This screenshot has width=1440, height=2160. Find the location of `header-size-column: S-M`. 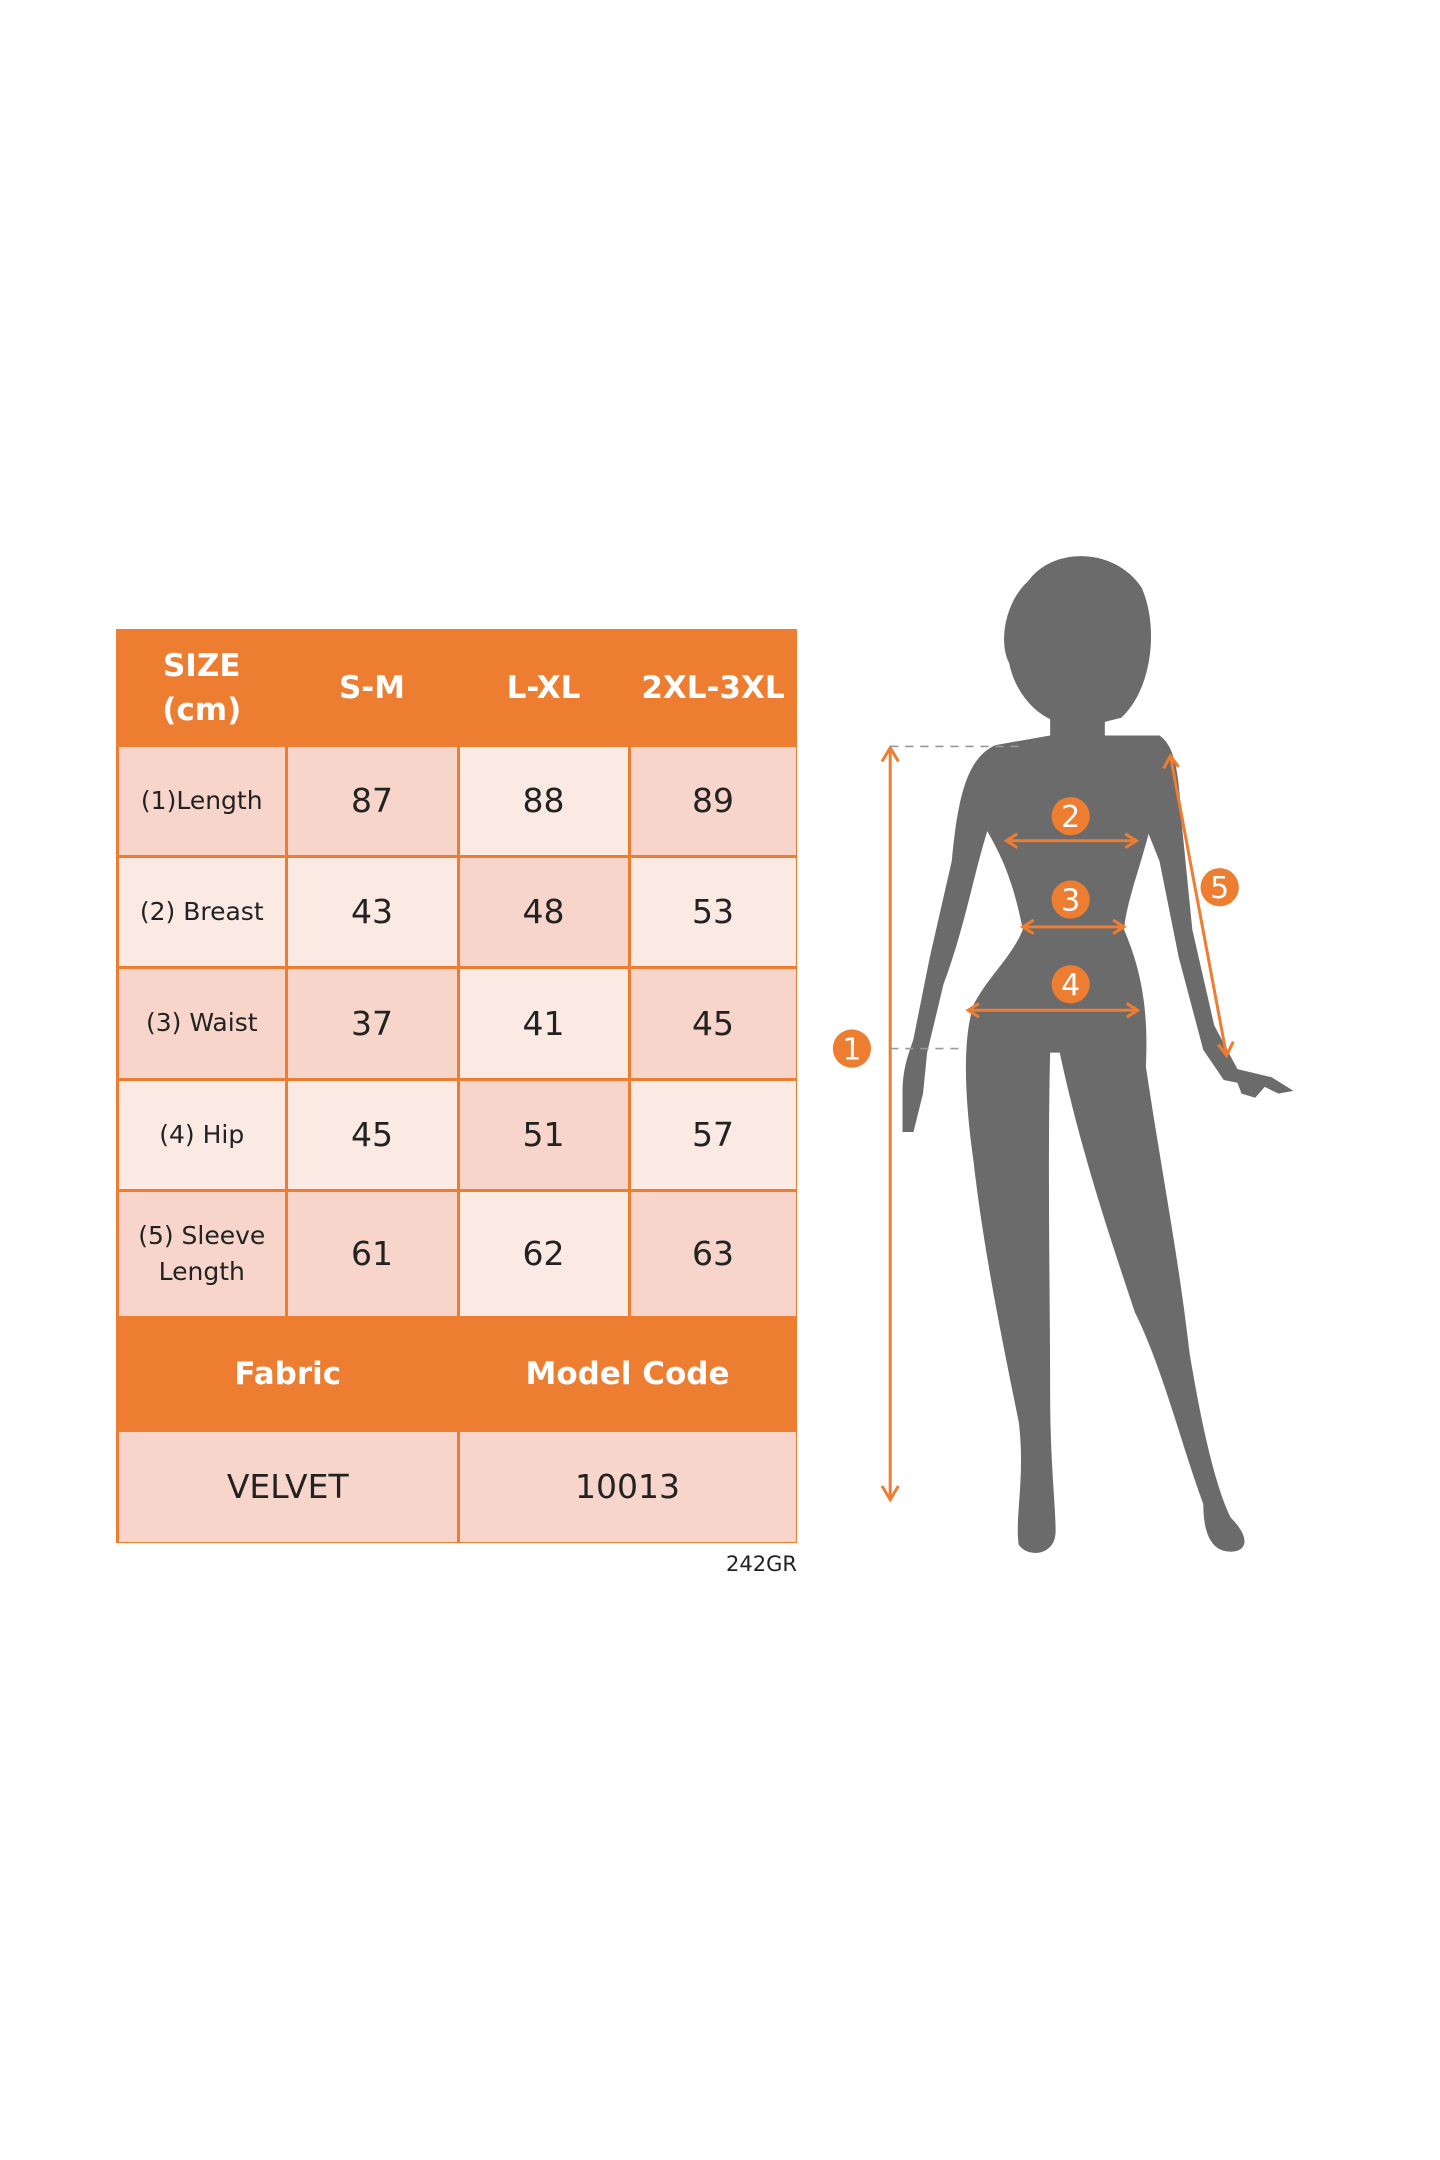

header-size-column: S-M is located at coordinates (372, 687).